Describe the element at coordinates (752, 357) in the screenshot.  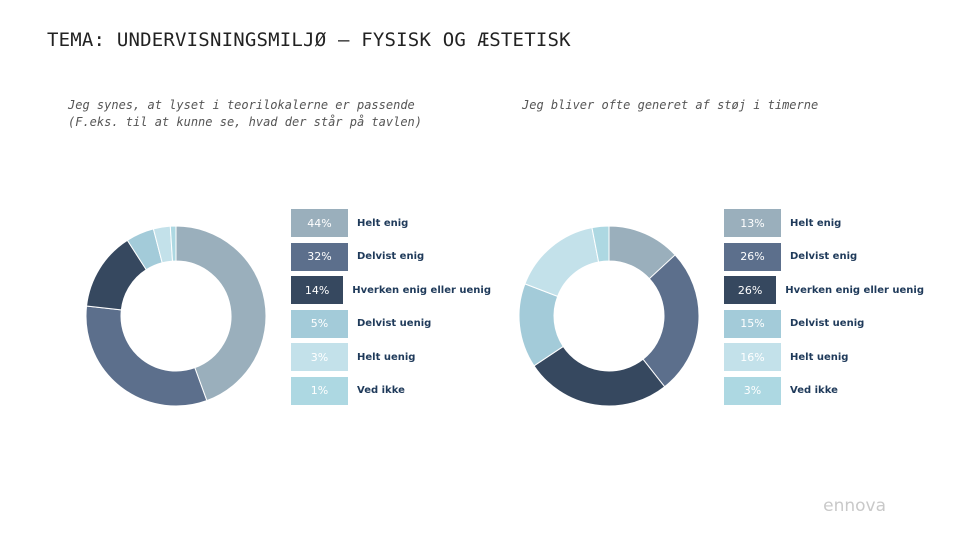
I see `legend-value: 16%` at that location.